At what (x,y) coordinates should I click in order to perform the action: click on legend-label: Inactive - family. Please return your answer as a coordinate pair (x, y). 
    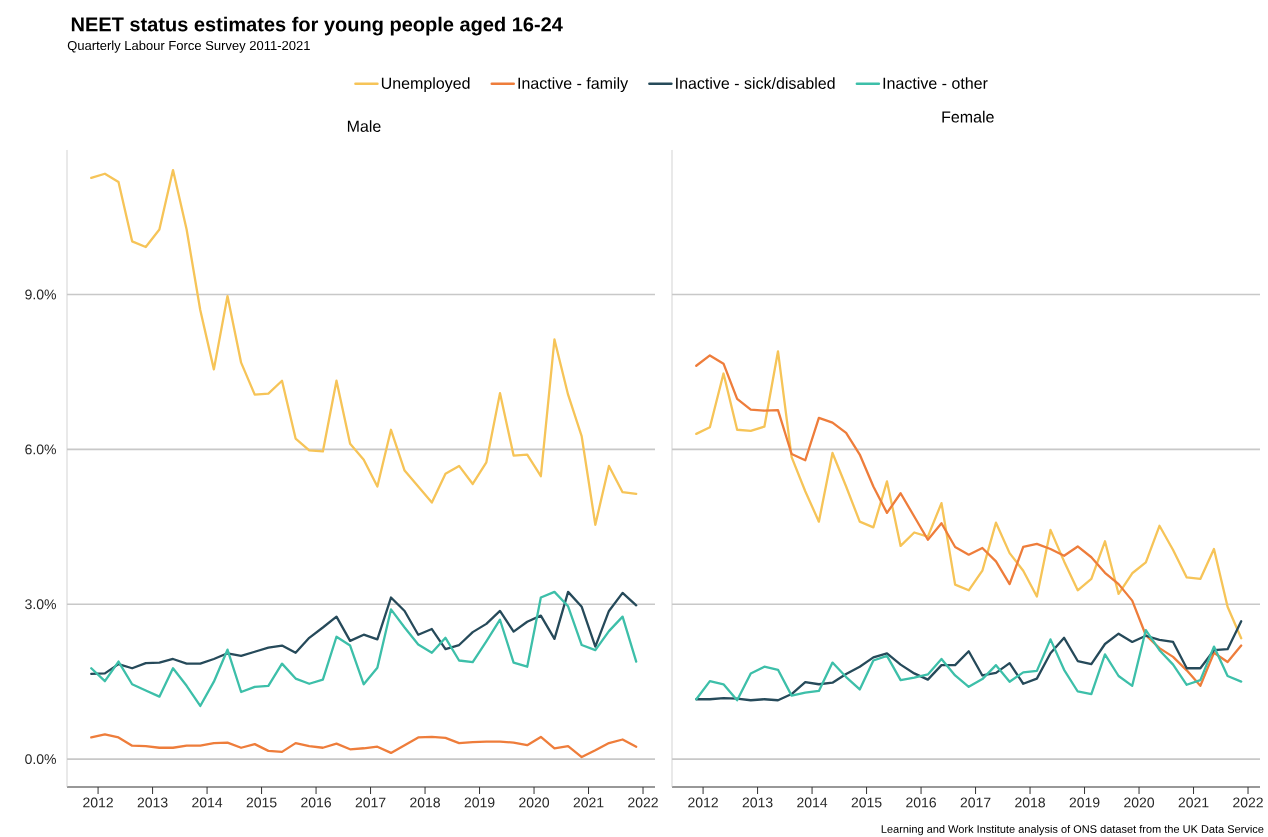
    Looking at the image, I should click on (573, 85).